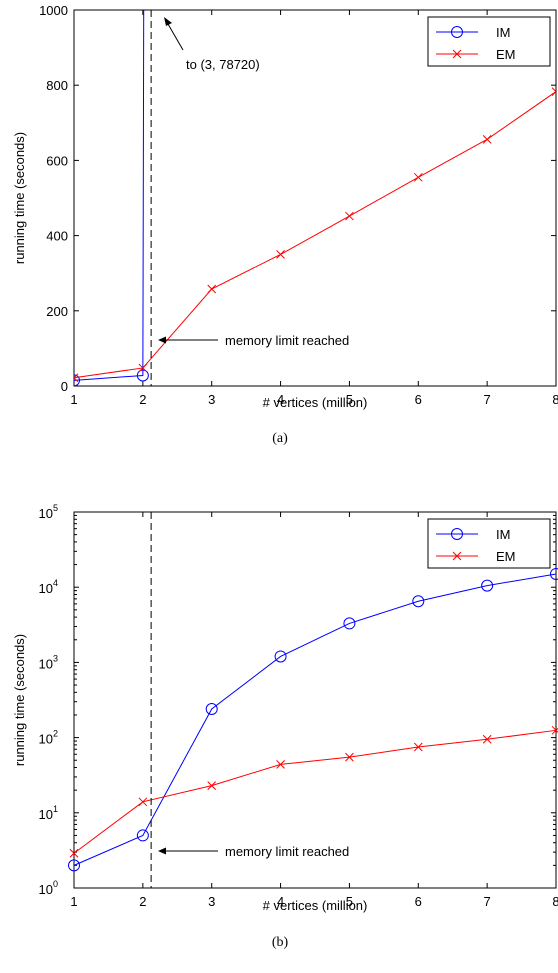  I want to click on y-tick-exp: 3, so click(55, 658).